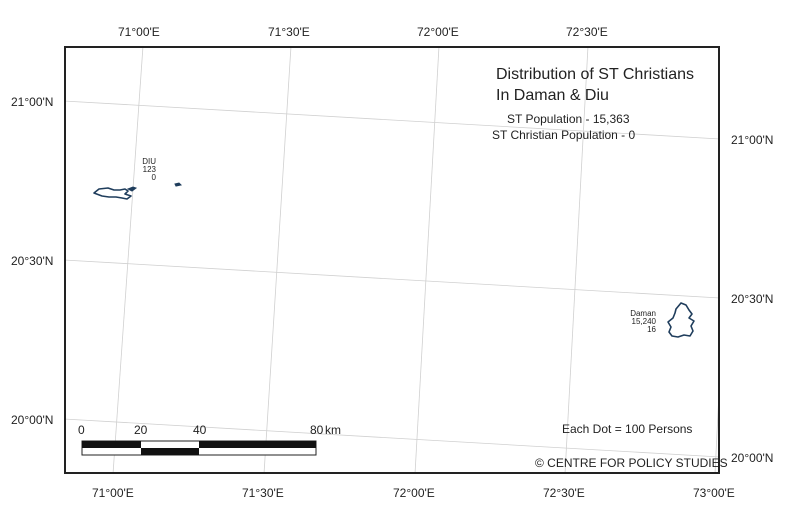 This screenshot has width=794, height=528. What do you see at coordinates (333, 430) in the screenshot?
I see `scale-unit: km` at bounding box center [333, 430].